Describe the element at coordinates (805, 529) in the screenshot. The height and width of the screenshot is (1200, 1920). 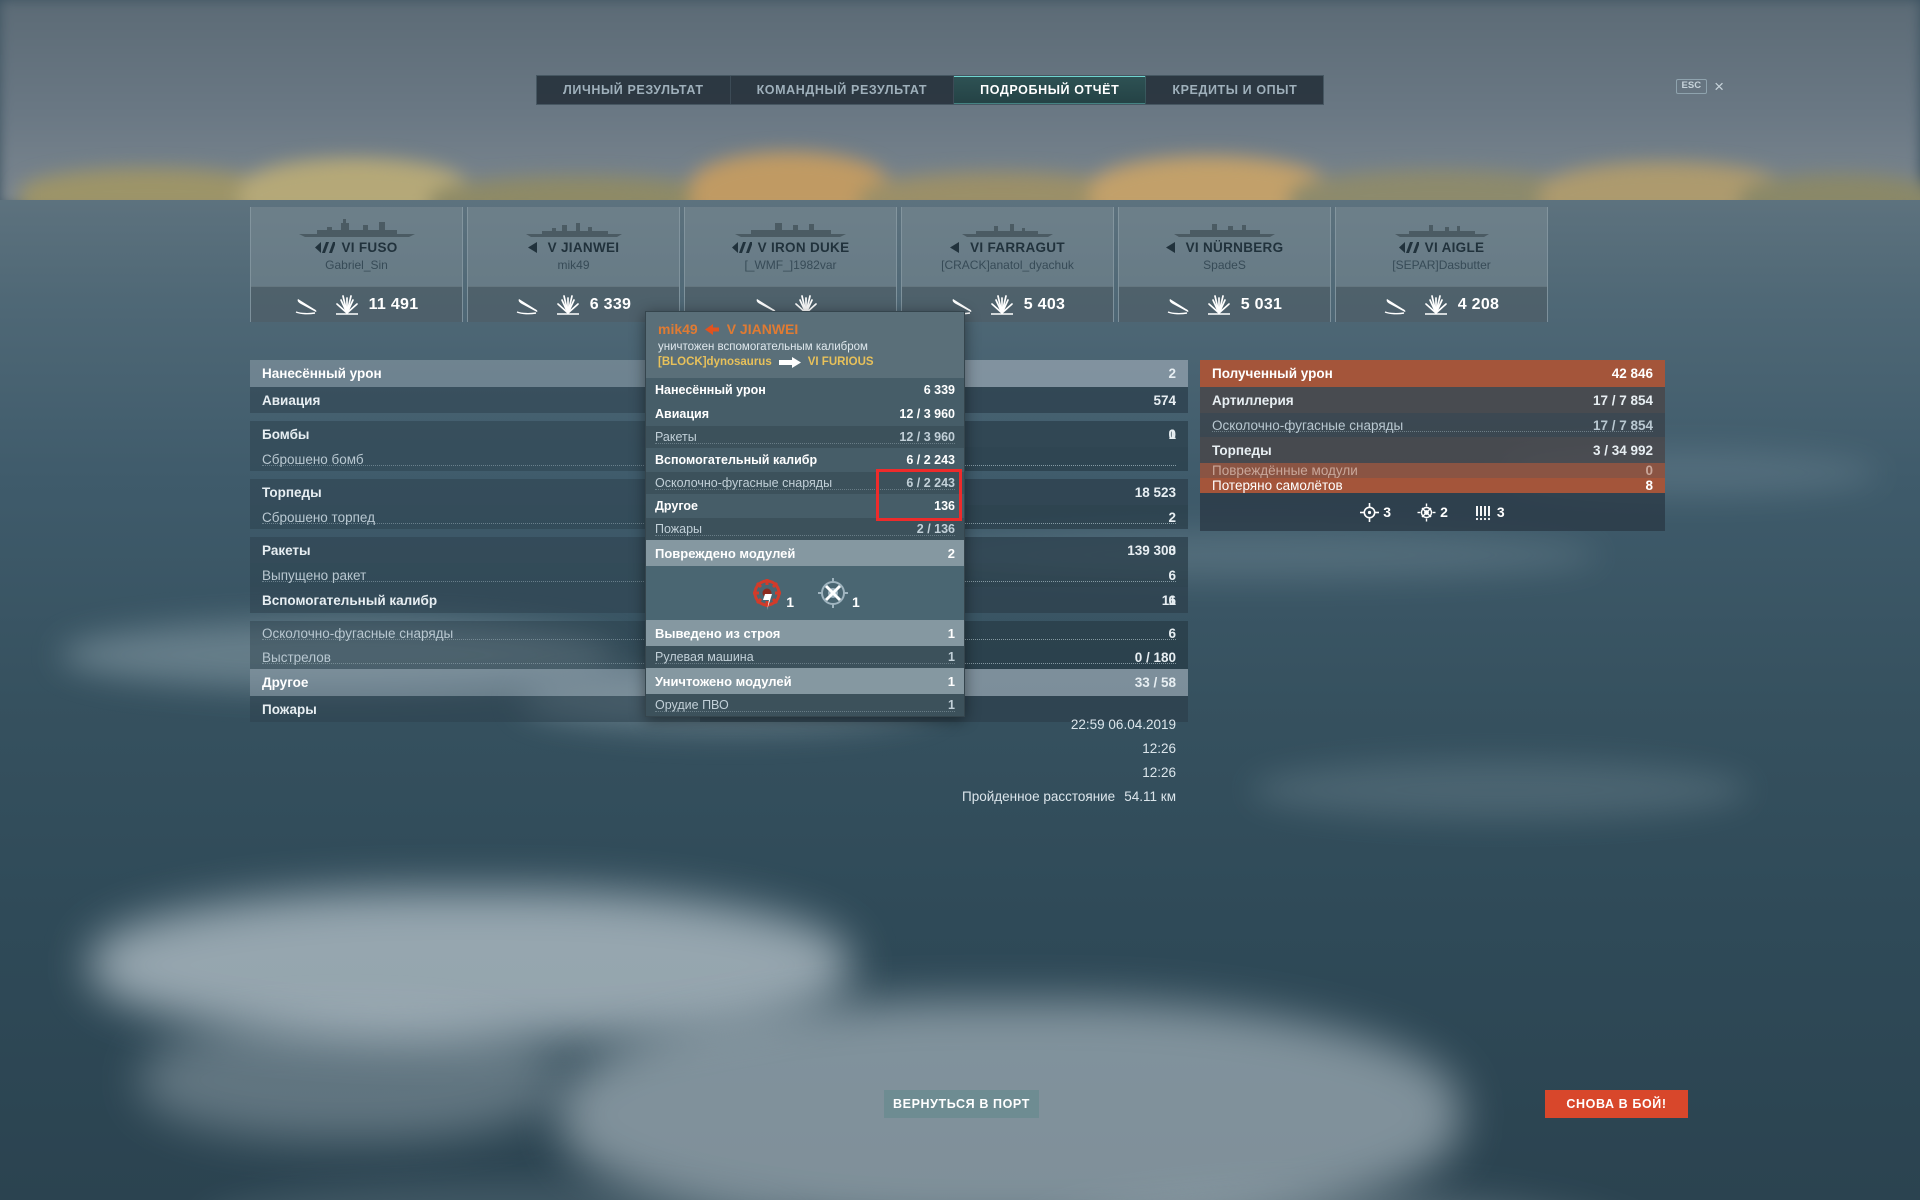
I see `stat-row: Пожары 2 / 136` at that location.